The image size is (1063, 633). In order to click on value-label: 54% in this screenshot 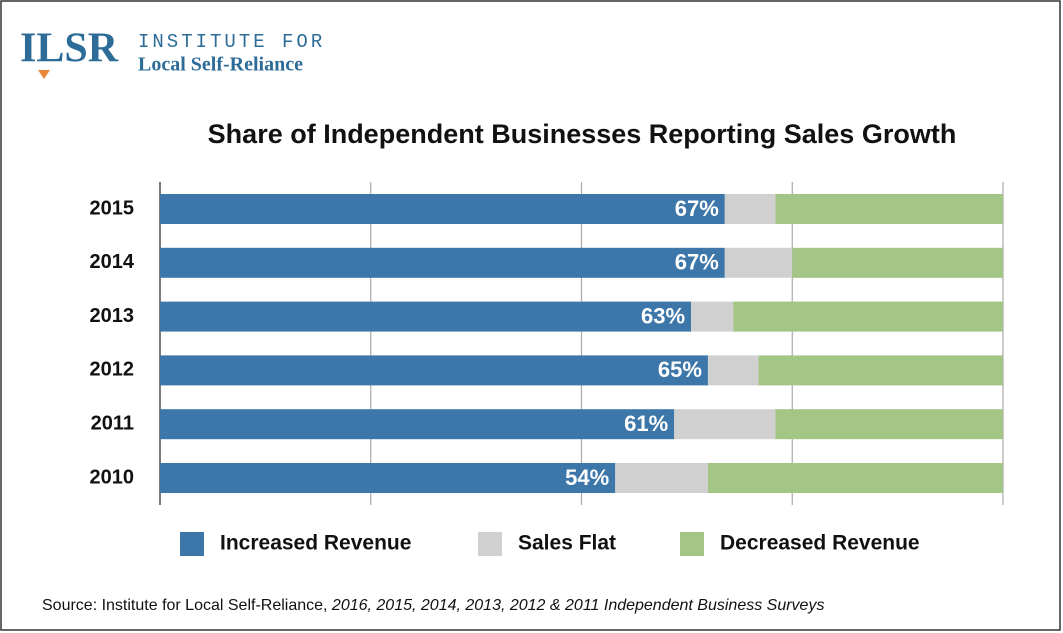, I will do `click(587, 477)`.